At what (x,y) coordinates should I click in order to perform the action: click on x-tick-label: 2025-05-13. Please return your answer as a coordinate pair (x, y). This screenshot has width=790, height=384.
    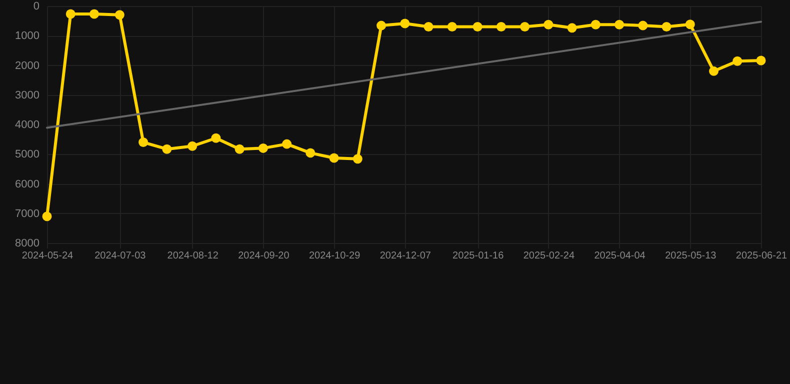
    Looking at the image, I should click on (691, 256).